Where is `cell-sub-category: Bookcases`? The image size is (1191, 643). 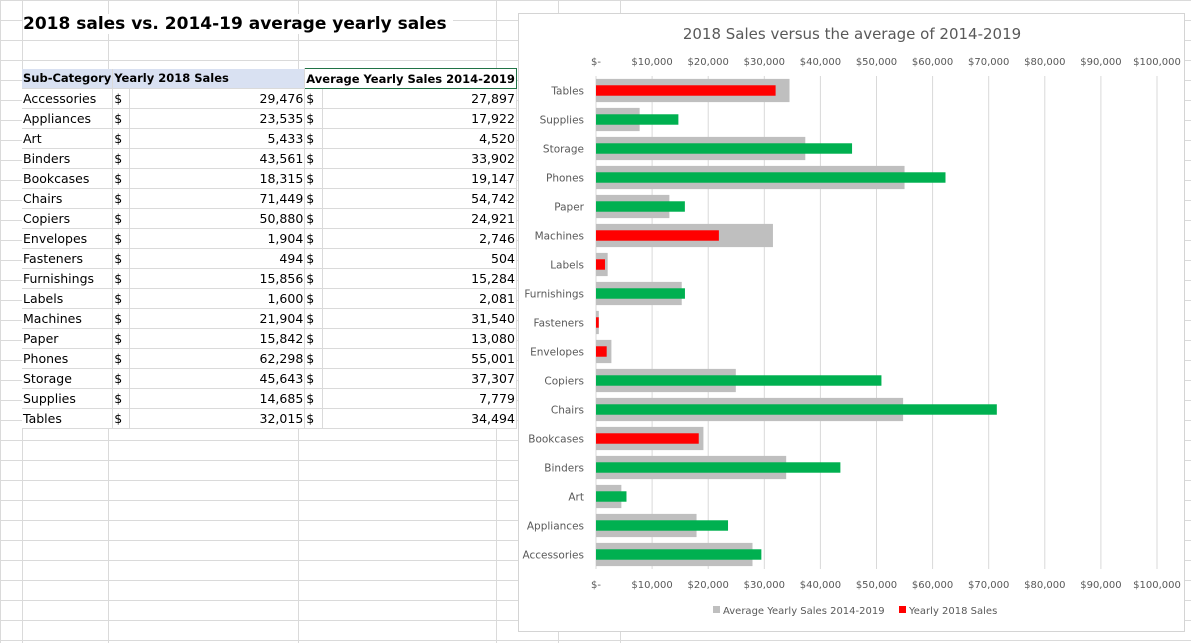 cell-sub-category: Bookcases is located at coordinates (68, 178).